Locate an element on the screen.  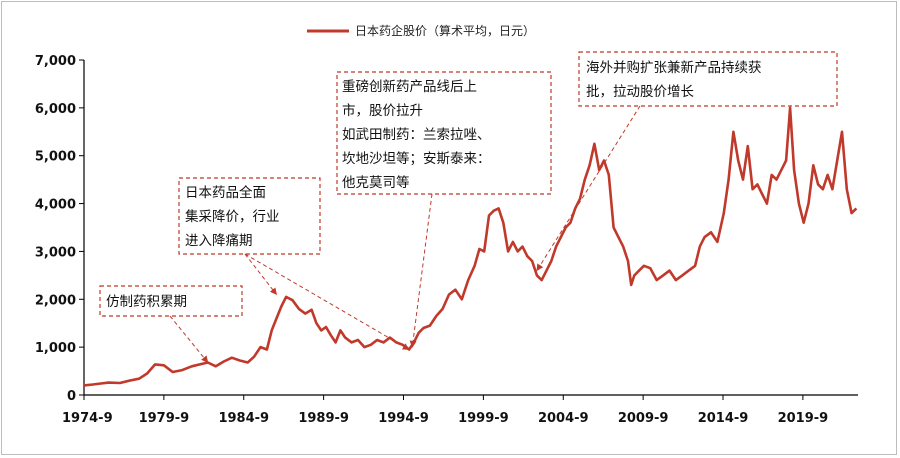
annotation-line: 市，股价拉升 is located at coordinates (382, 110).